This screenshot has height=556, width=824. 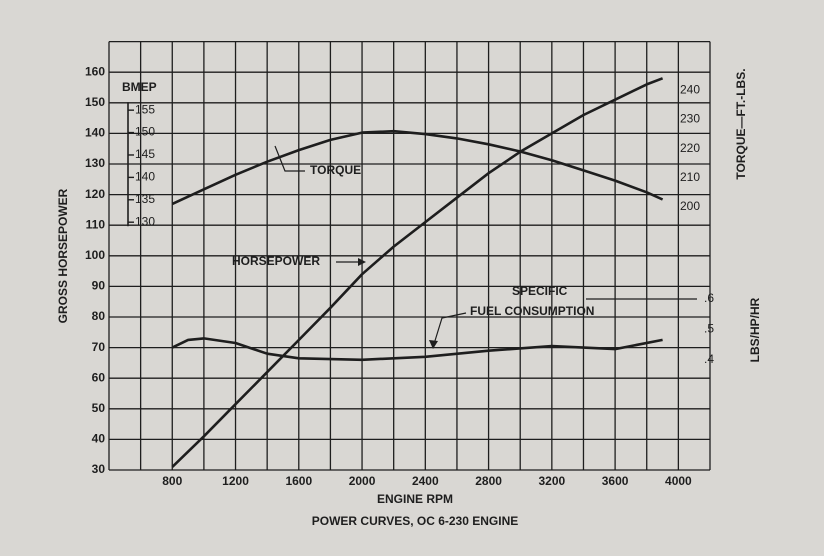 I want to click on chart-title: POWER CURVES, OC 6-230 ENGINE, so click(x=415, y=521).